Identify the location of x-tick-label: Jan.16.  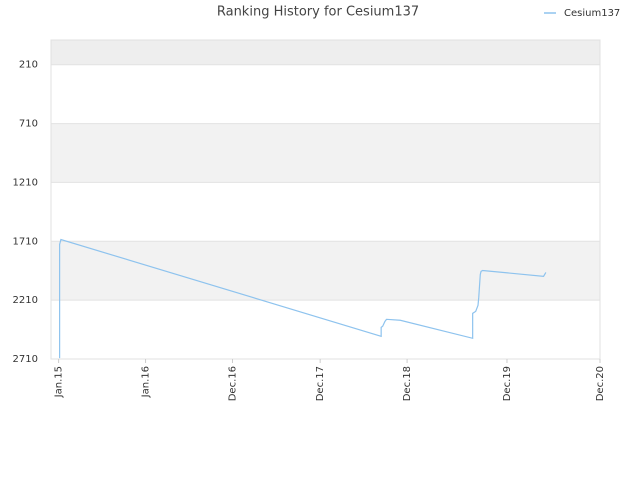
(146, 382).